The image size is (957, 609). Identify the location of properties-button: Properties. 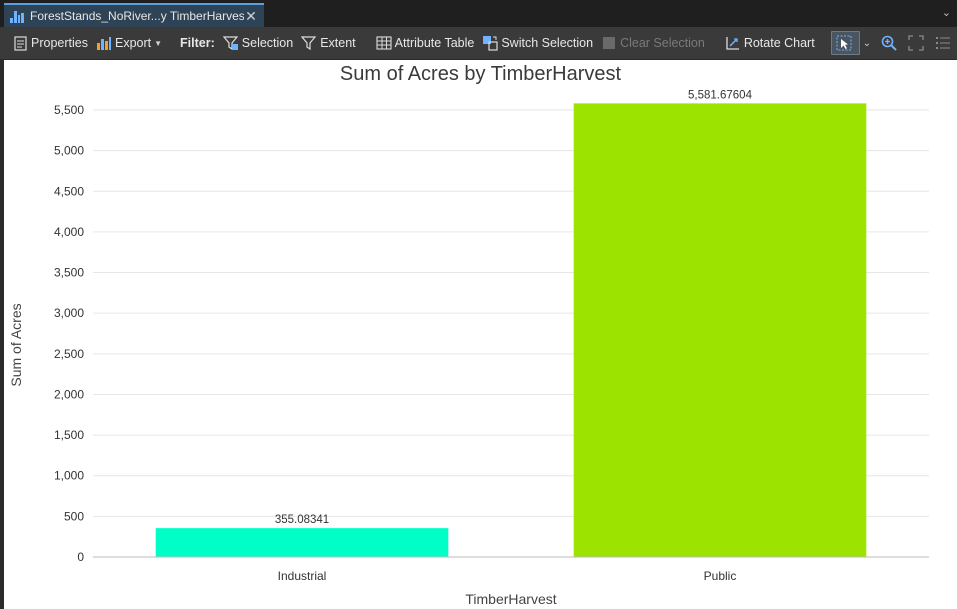
(50, 43).